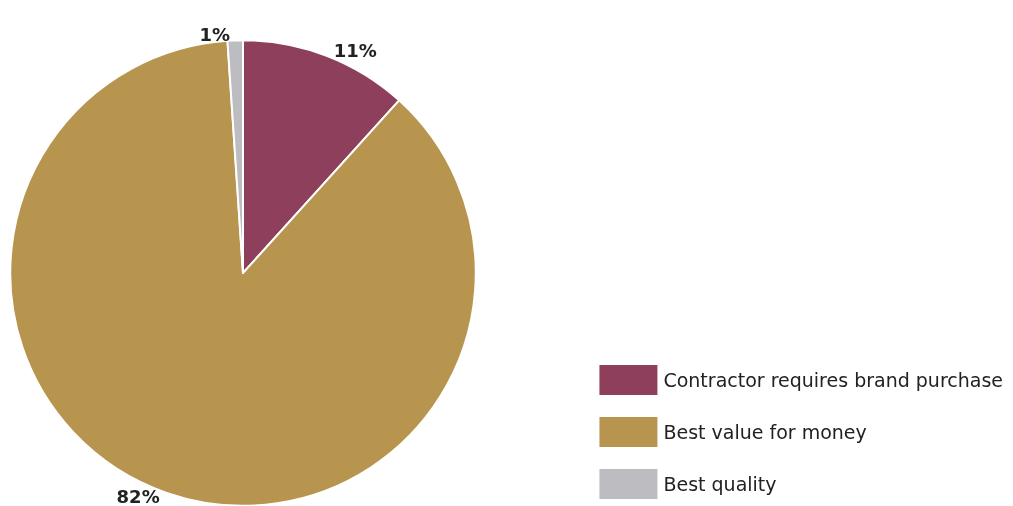 The height and width of the screenshot is (506, 1013). What do you see at coordinates (720, 484) in the screenshot?
I see `legend-label: Best quality` at bounding box center [720, 484].